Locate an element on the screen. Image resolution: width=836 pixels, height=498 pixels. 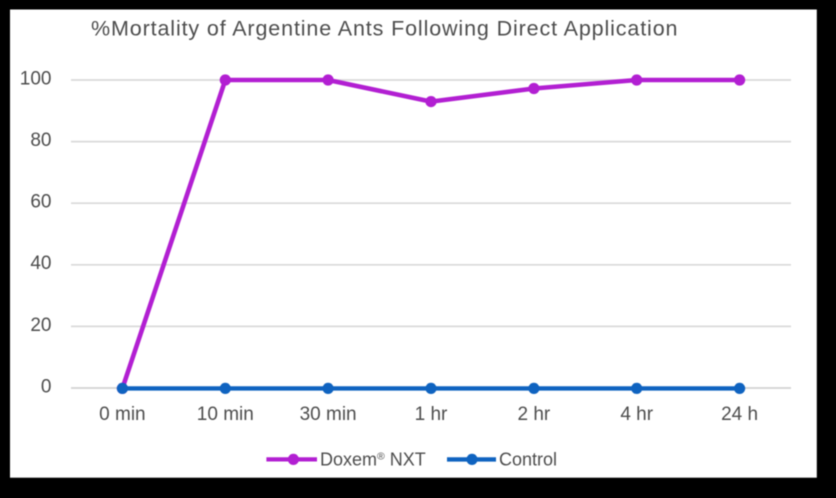
svg-text: 100 is located at coordinates (36, 78).